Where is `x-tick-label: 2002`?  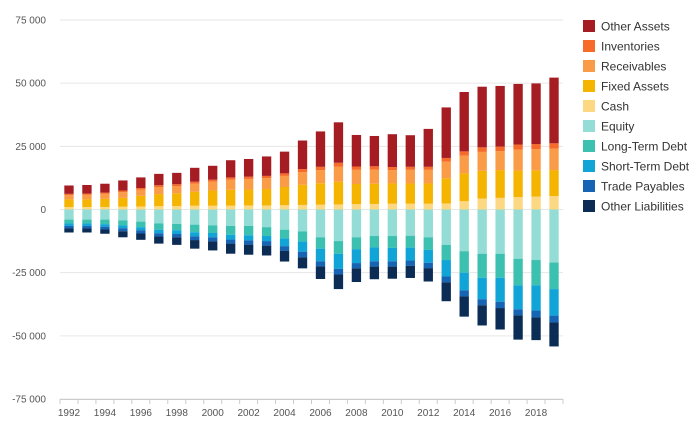 x-tick-label: 2002 is located at coordinates (249, 413).